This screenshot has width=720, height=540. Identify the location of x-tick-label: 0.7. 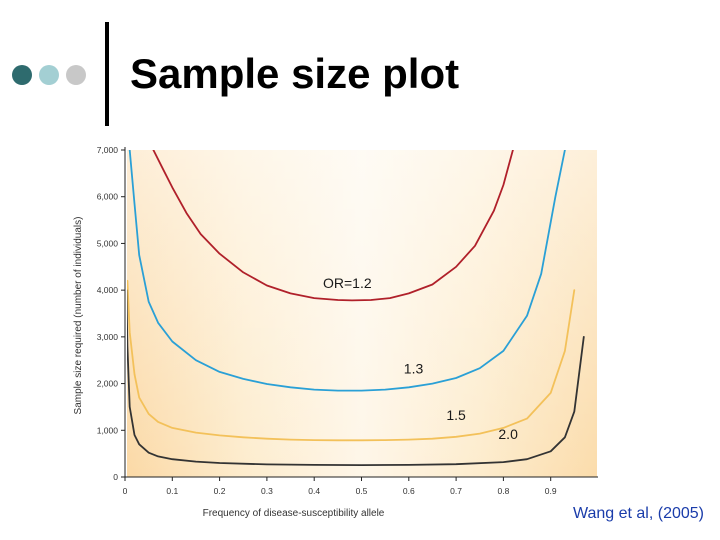
(456, 491).